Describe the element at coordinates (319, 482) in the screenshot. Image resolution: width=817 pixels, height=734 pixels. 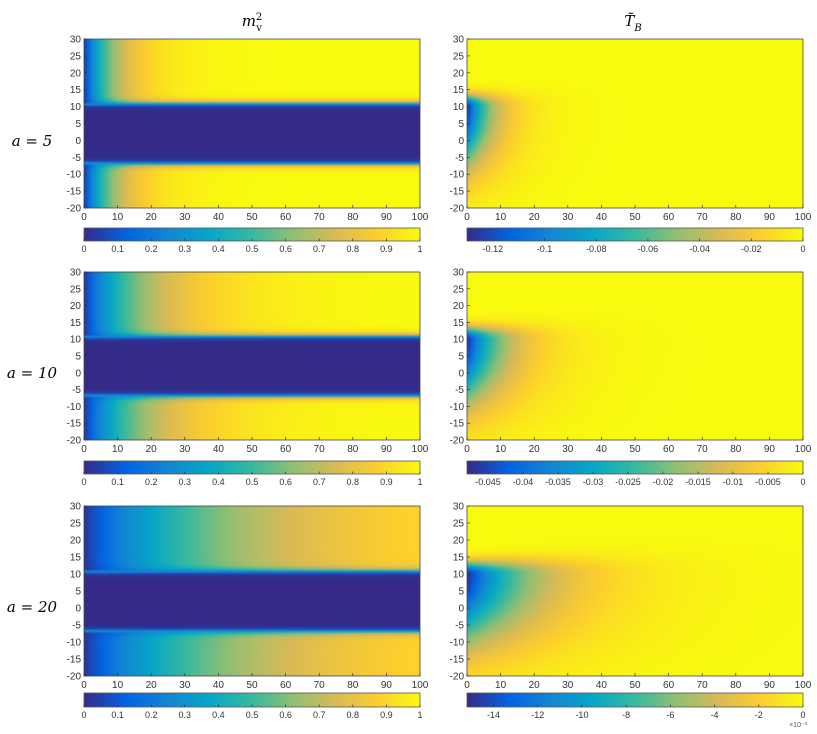
I see `colorbar-tick-label: 0.7` at that location.